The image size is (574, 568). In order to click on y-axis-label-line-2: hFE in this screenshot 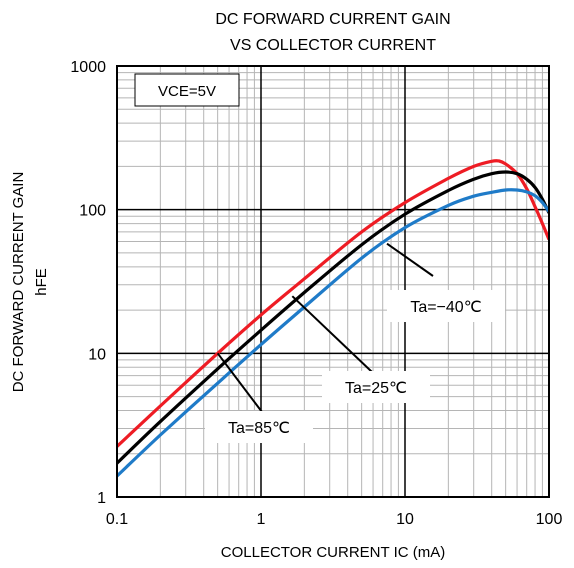, I will do `click(41, 282)`.